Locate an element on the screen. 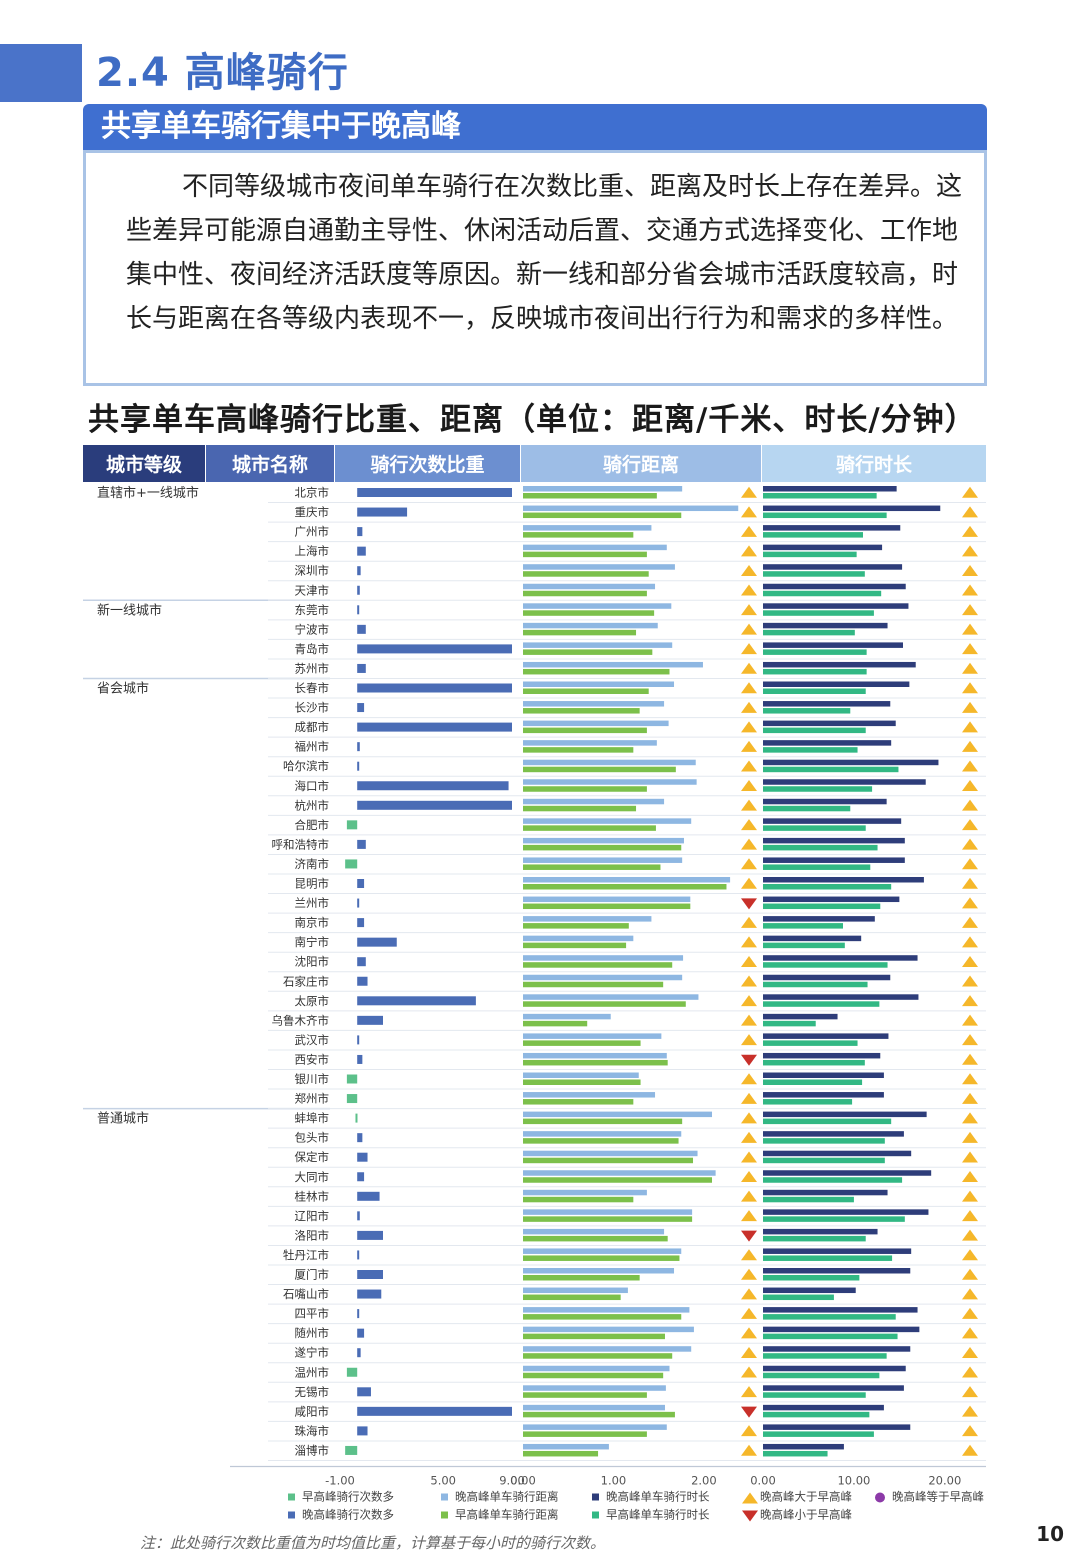 The width and height of the screenshot is (1080, 1559). city-label: 成都市 is located at coordinates (312, 727).